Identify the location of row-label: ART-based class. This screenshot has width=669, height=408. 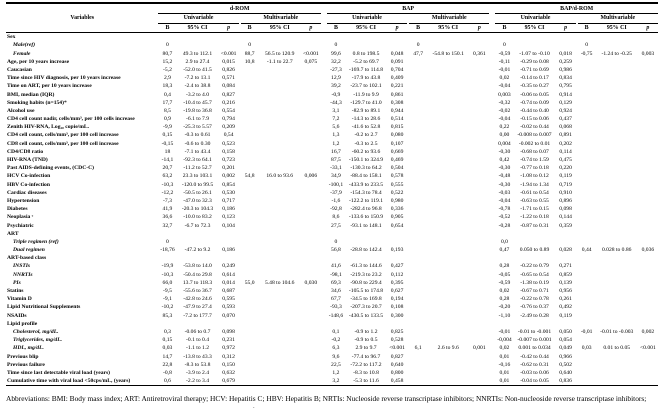
(27, 258).